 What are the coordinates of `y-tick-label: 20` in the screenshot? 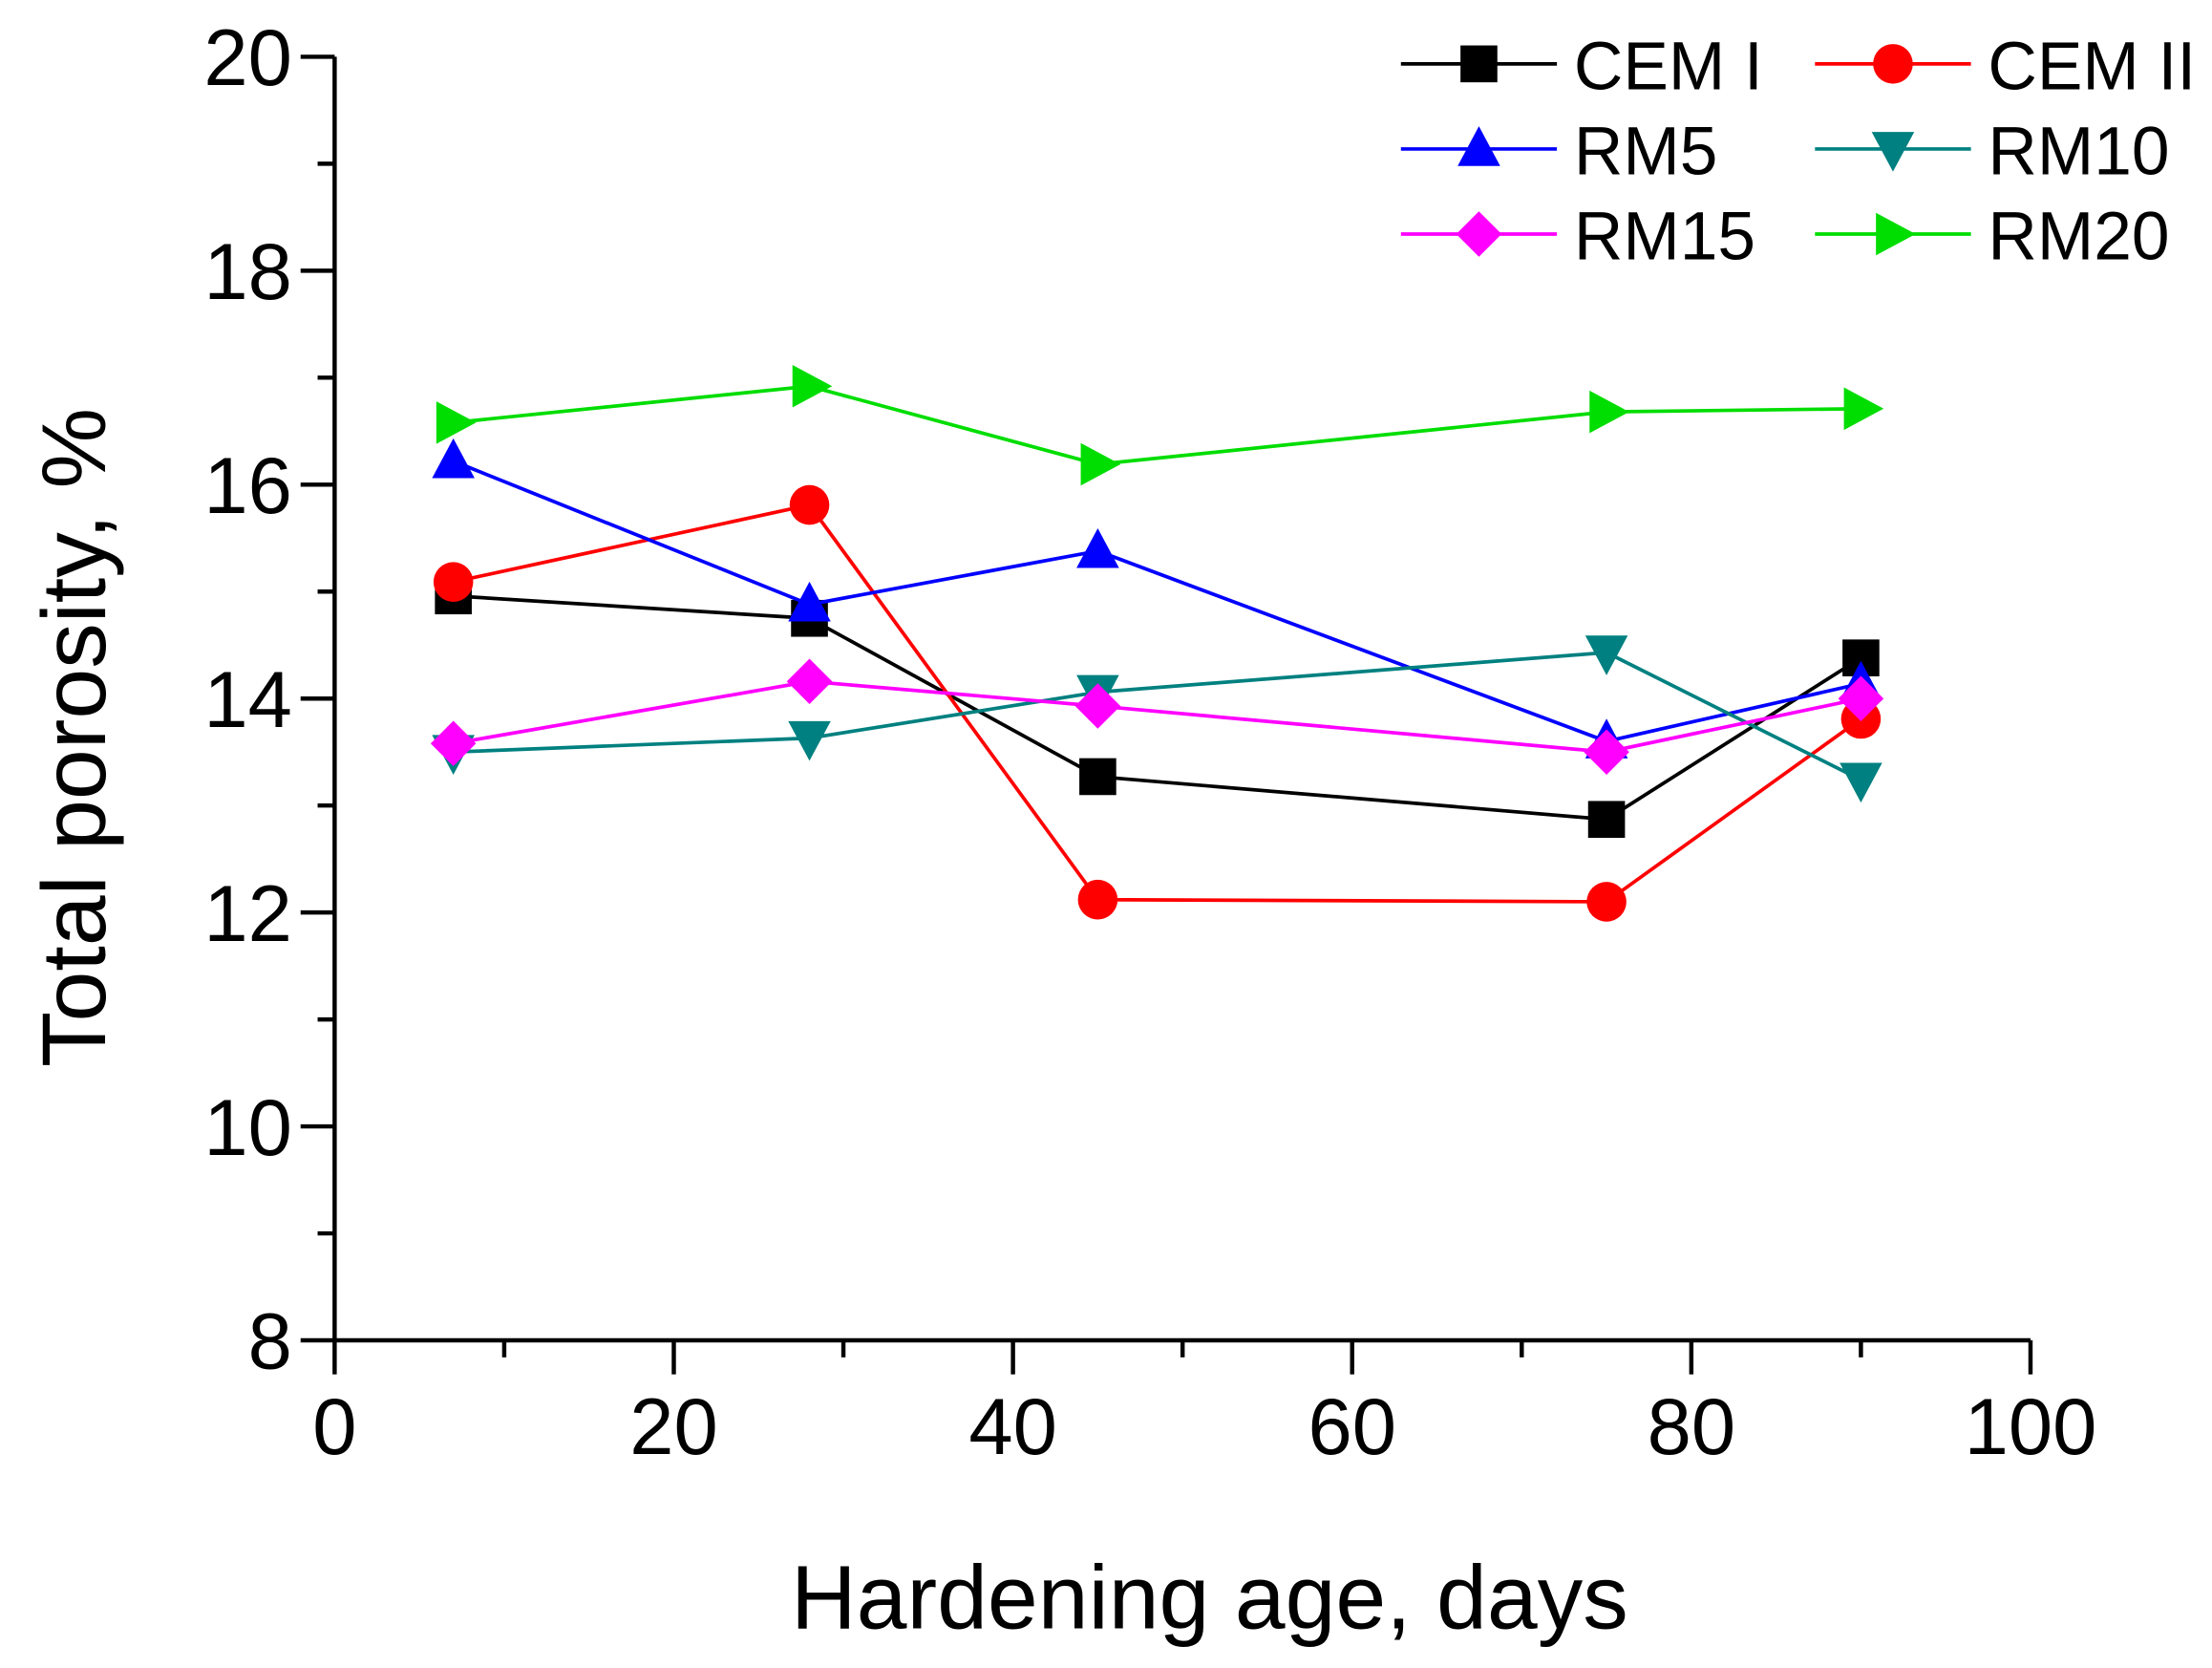 It's located at (247, 57).